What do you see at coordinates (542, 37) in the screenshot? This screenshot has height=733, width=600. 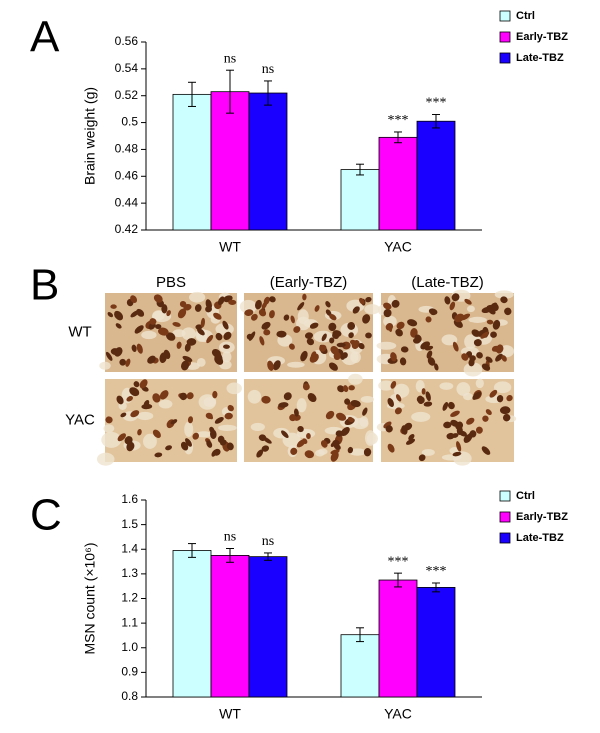 I see `legend-label: Early-TBZ` at bounding box center [542, 37].